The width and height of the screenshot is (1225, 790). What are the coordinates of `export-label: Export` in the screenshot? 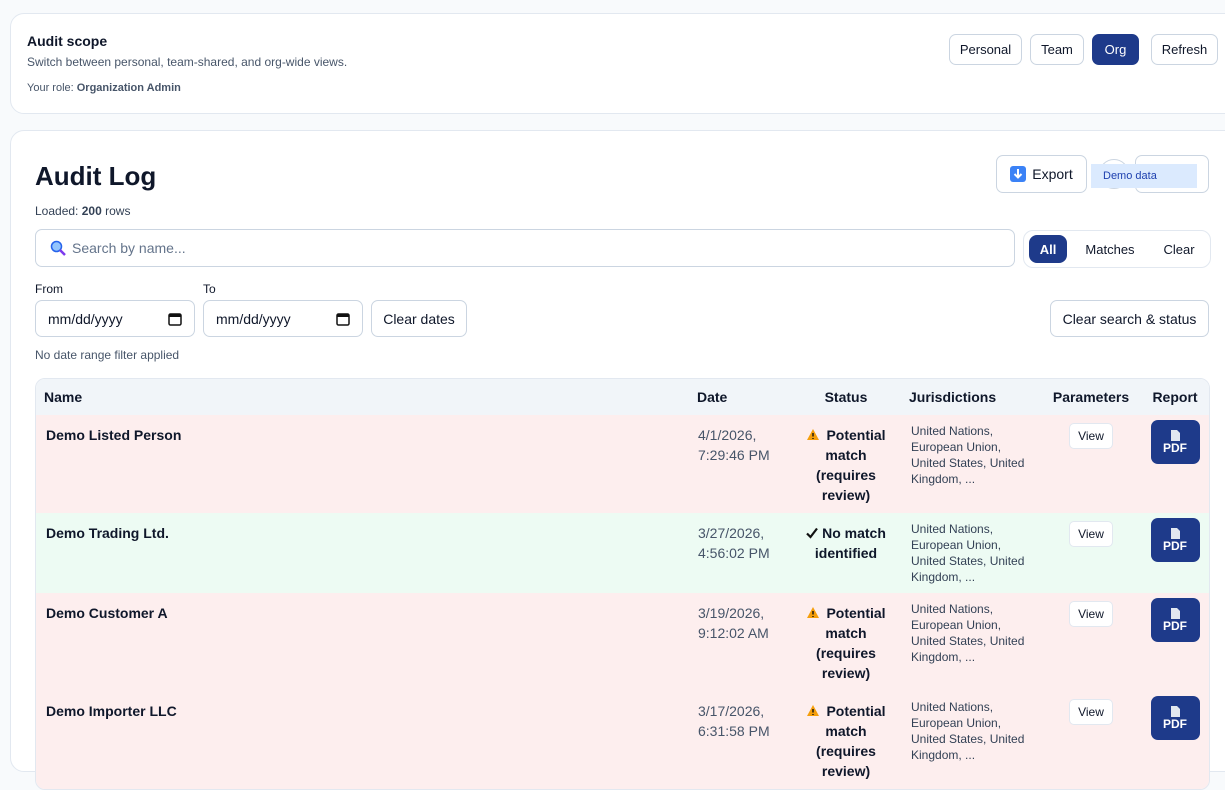 It's located at (1052, 174).